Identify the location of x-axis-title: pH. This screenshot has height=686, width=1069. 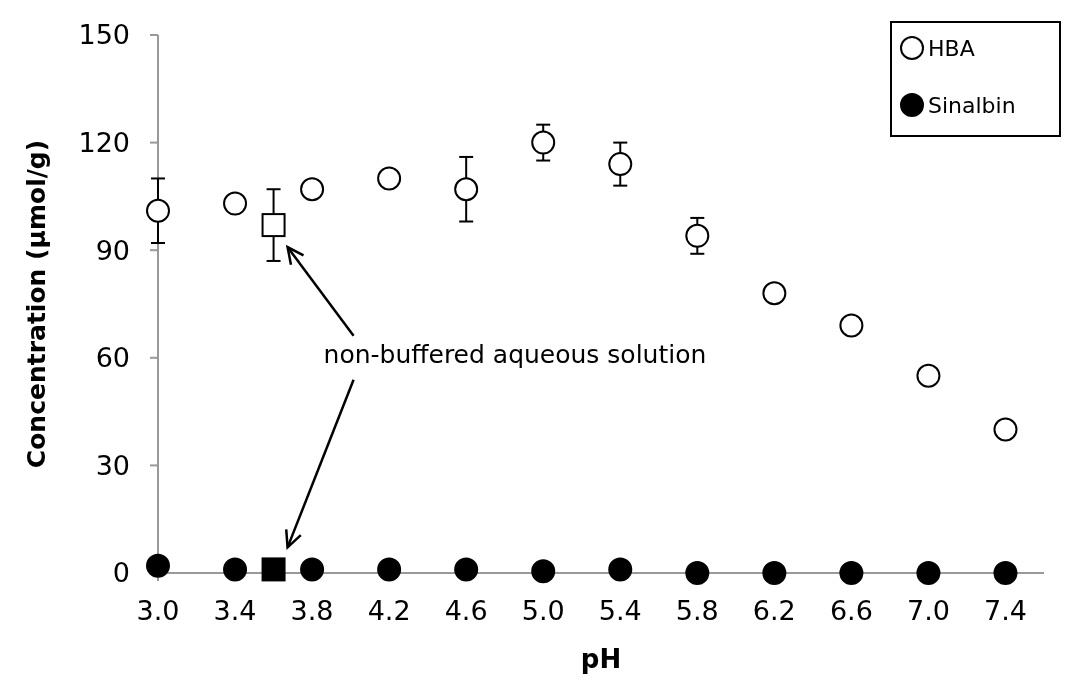
(601, 659).